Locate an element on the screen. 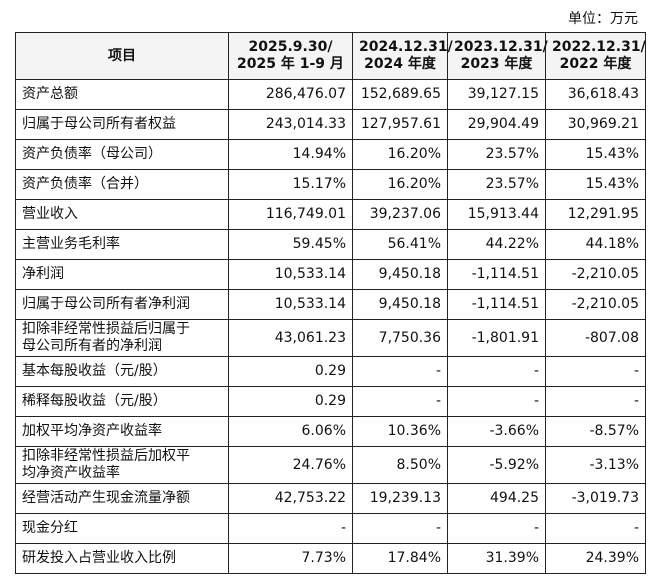 The height and width of the screenshot is (582, 660). table-row: 资产负债率（母公司） 14.94% 16.20% 23.57% 15.43% is located at coordinates (330, 154).